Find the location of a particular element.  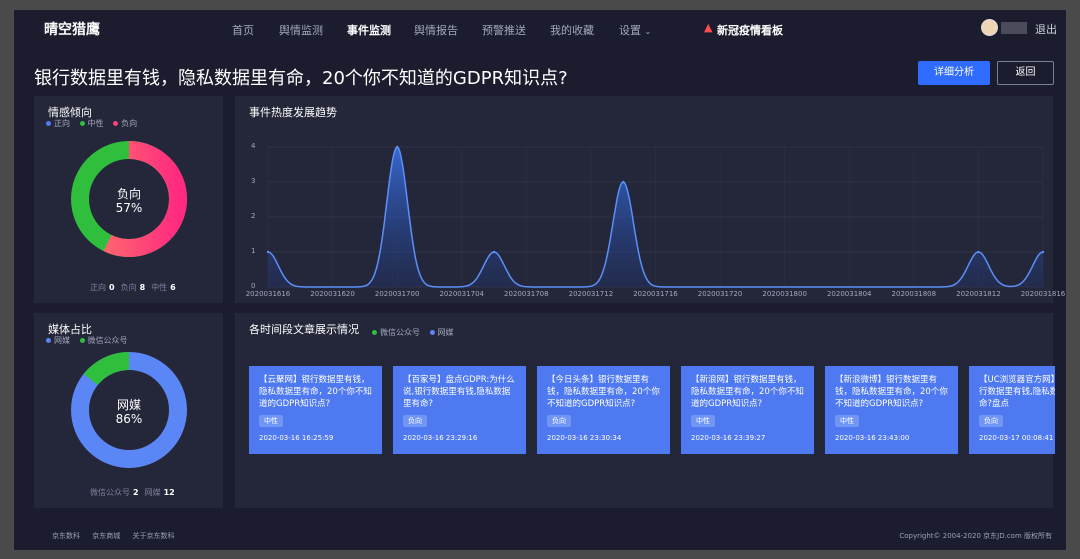

logout-link: 退出 is located at coordinates (1046, 29).